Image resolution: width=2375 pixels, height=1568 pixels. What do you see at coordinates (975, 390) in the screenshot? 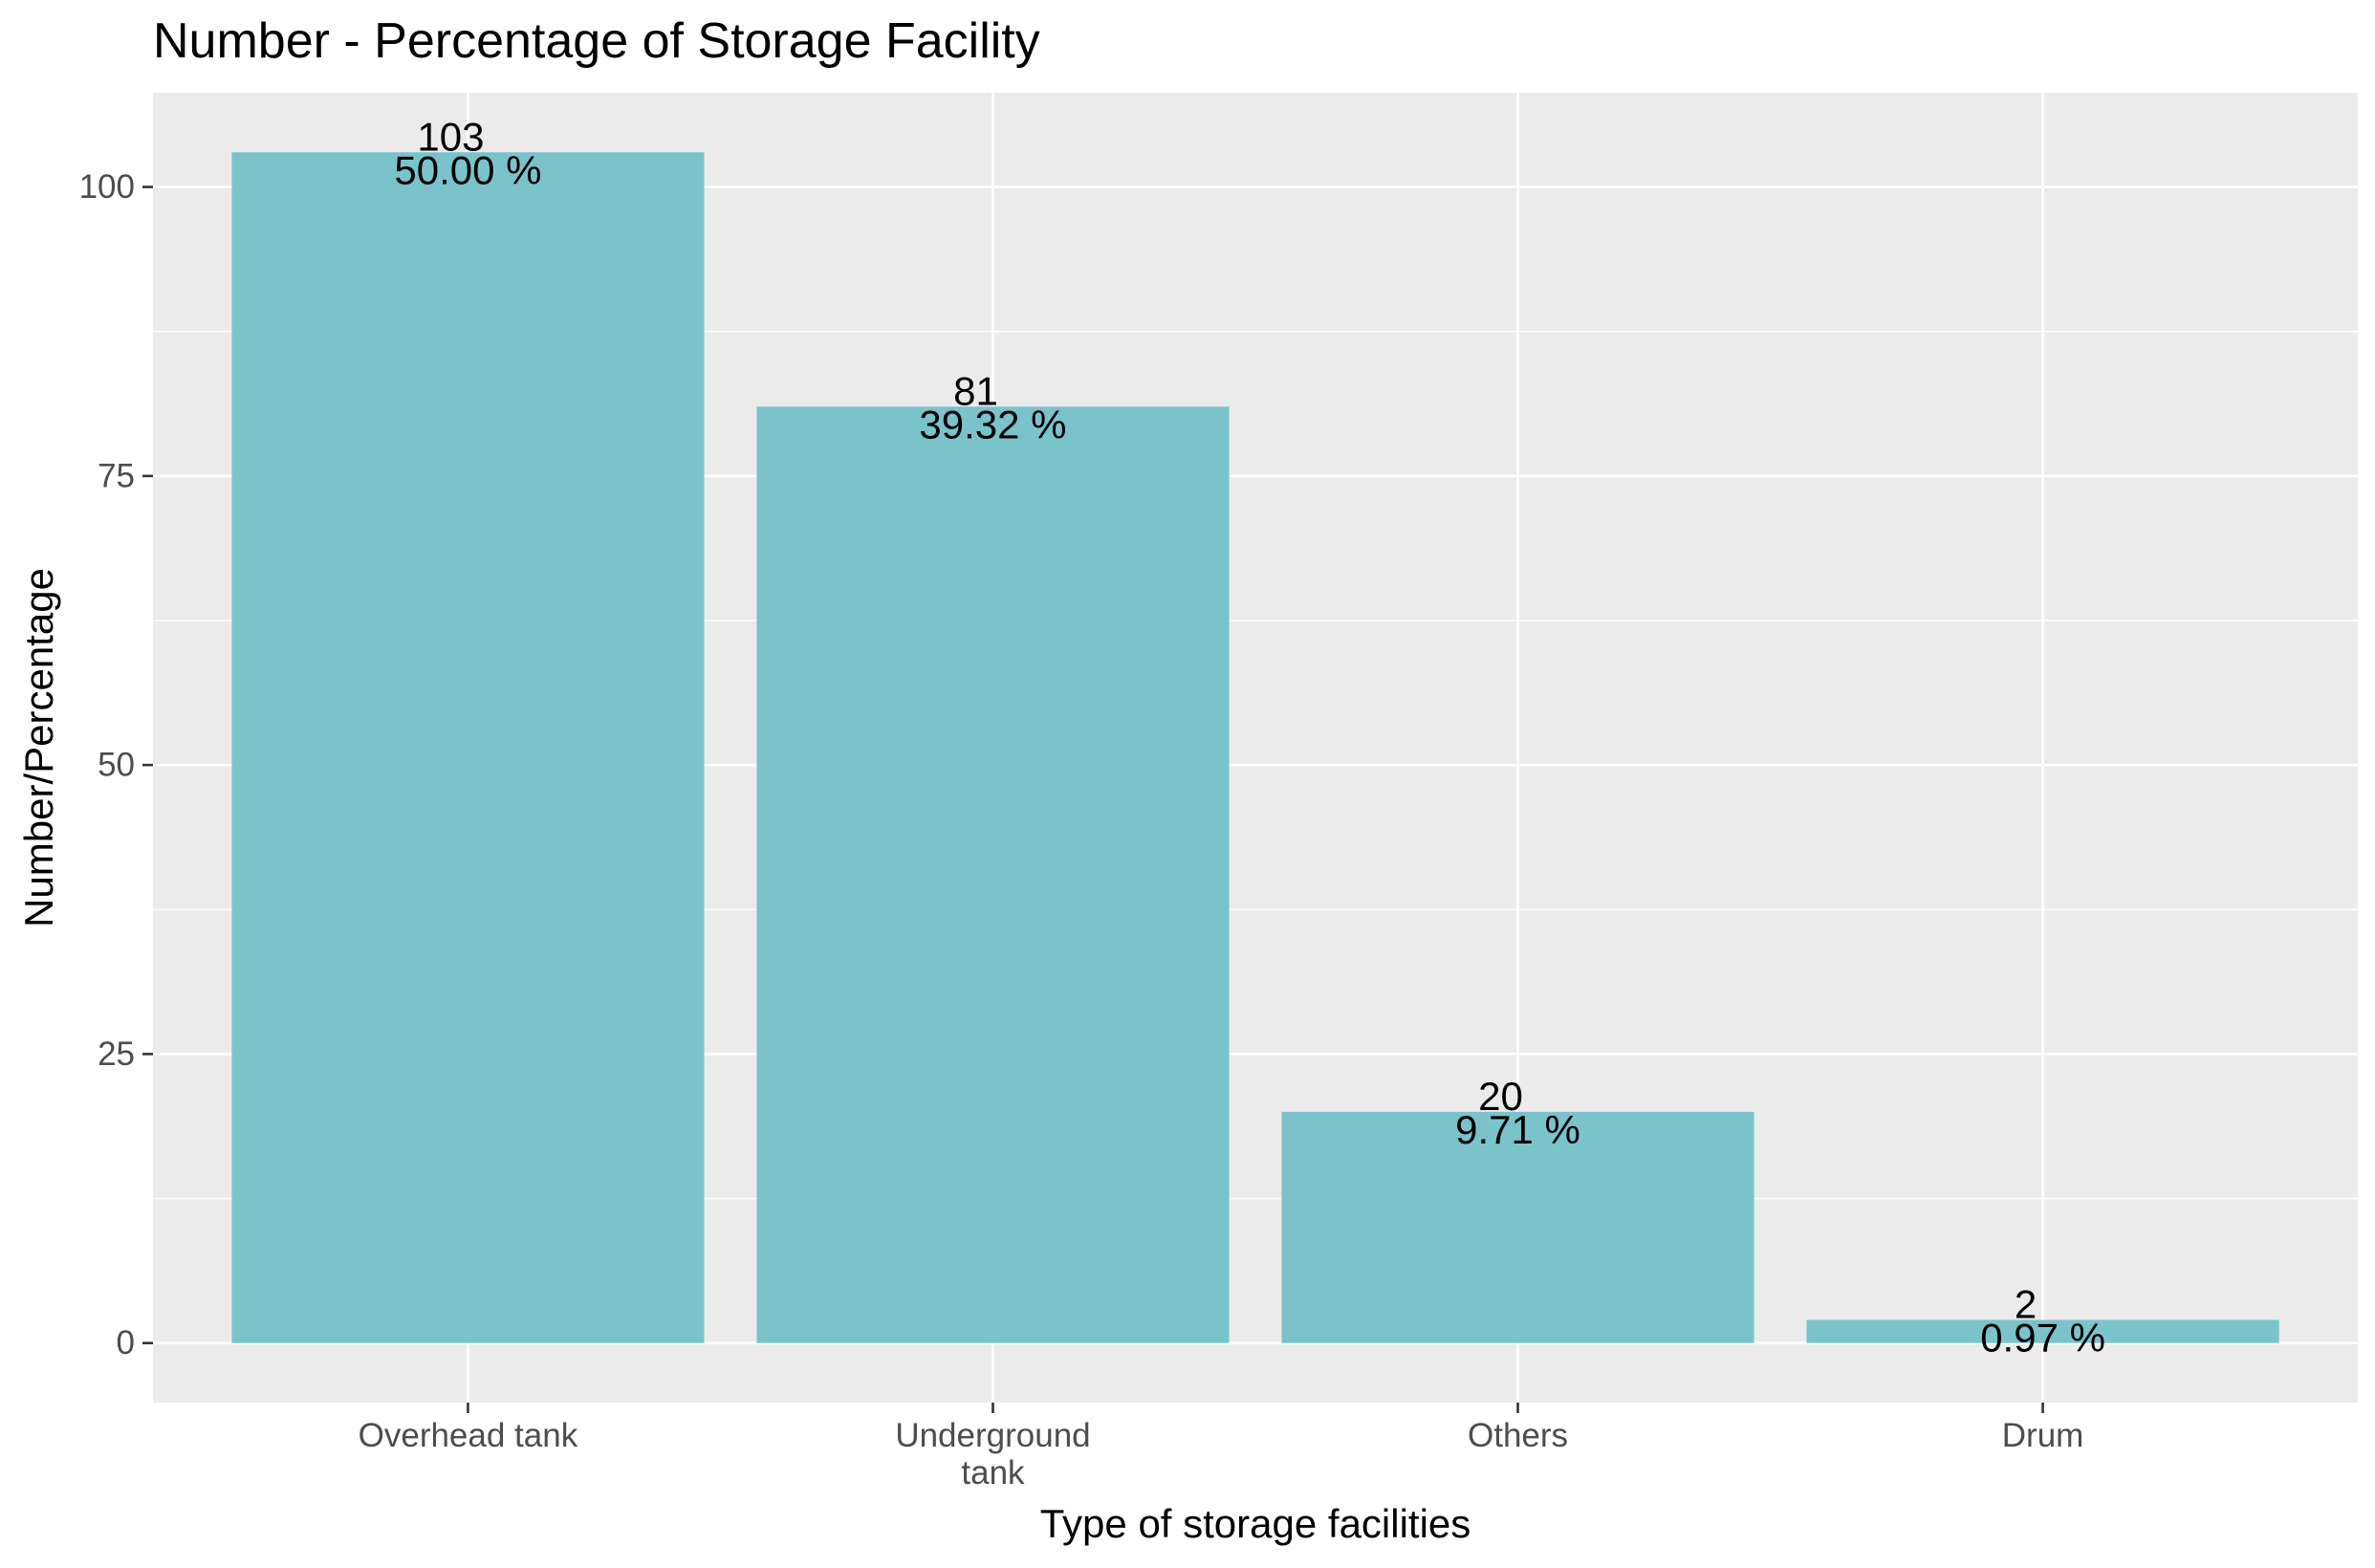
I see `bar-count-label: 81` at bounding box center [975, 390].